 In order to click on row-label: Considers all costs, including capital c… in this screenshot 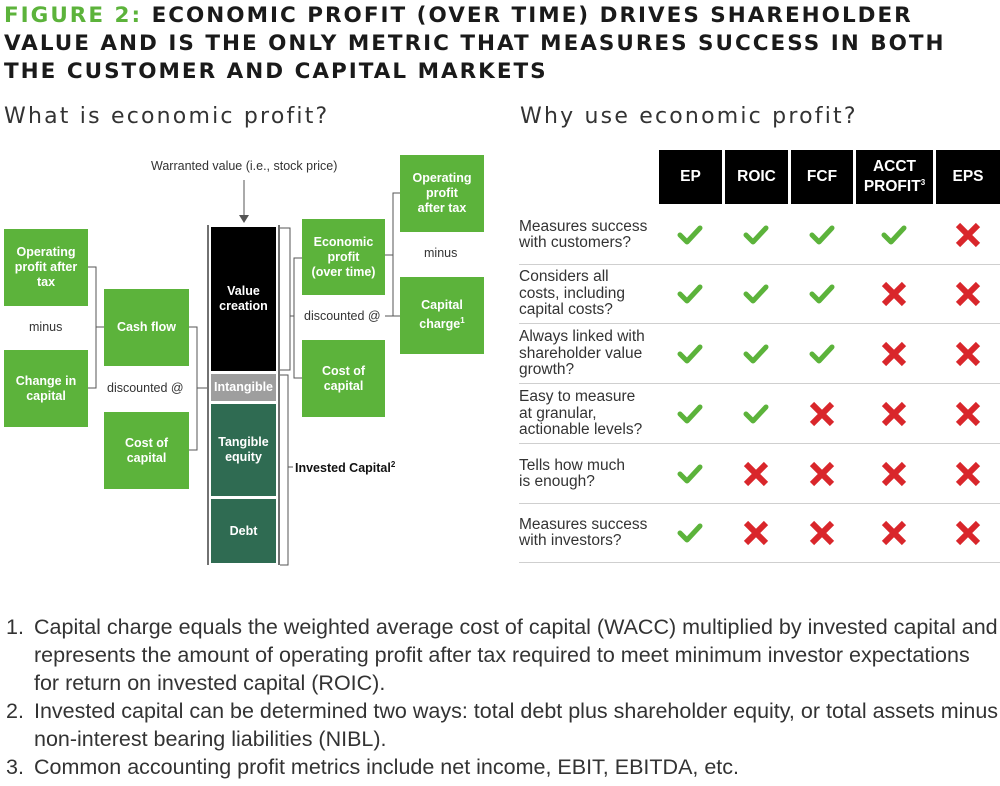, I will do `click(572, 293)`.